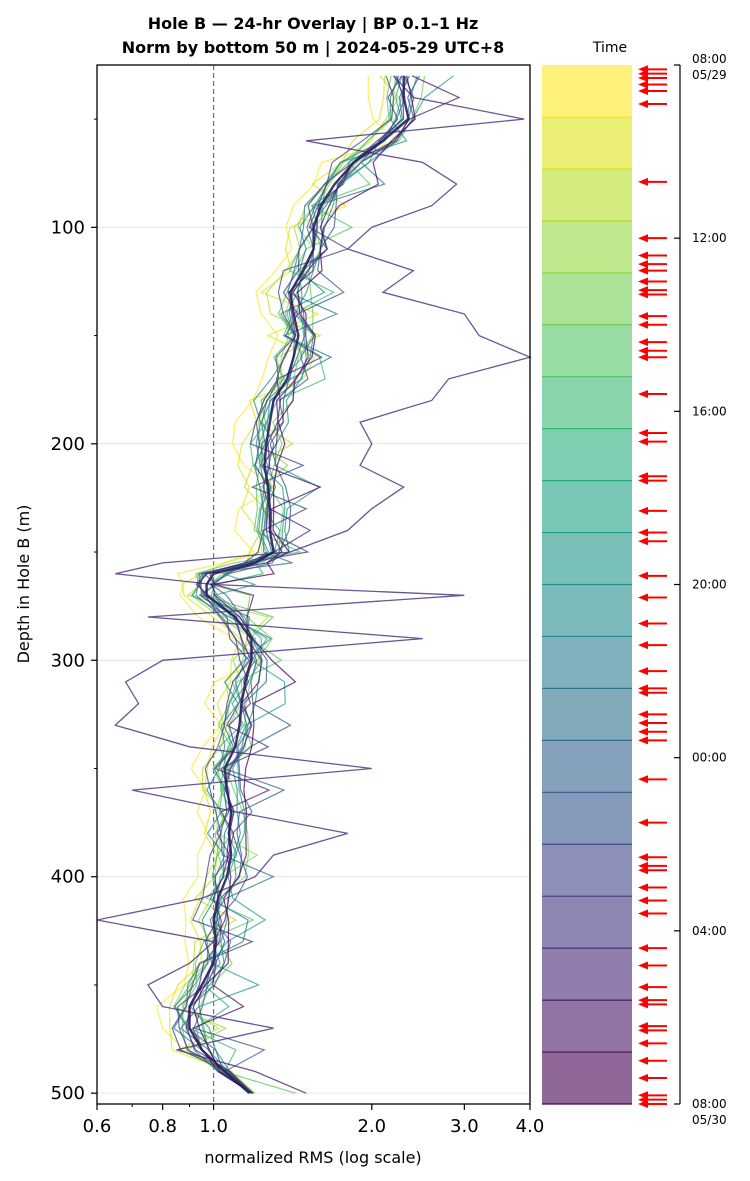  I want to click on colorbar-tick-label: 04:00, so click(709, 931).